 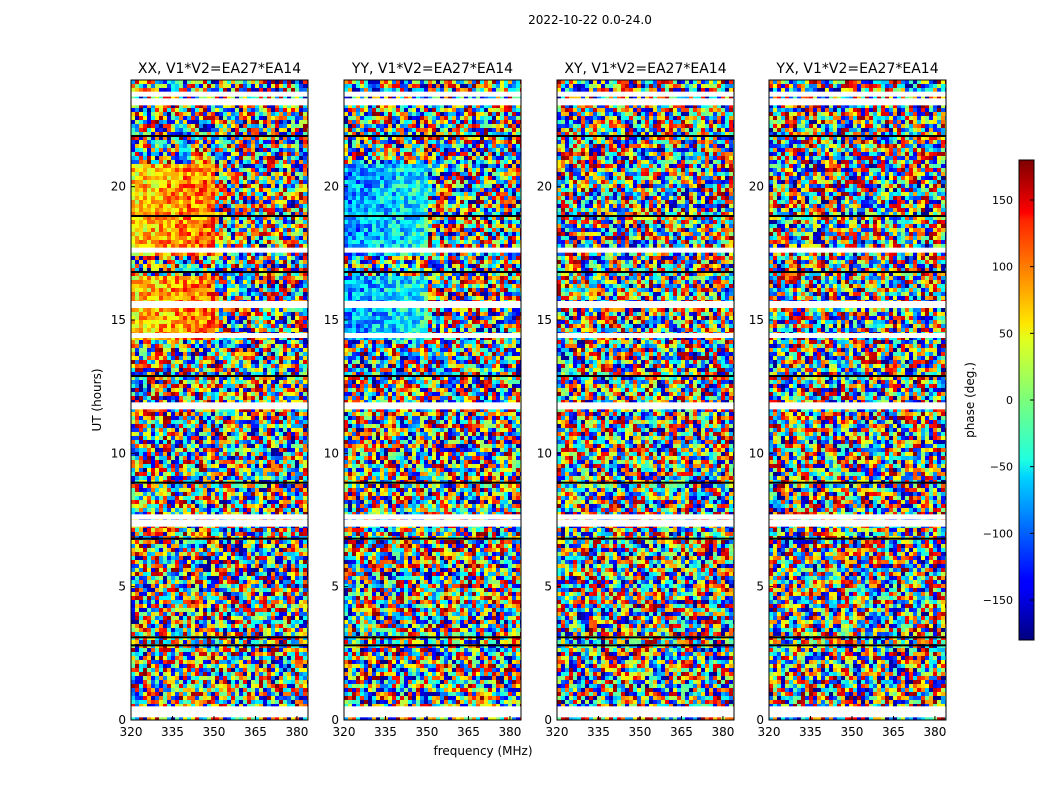 I want to click on y-tick-label: 10, so click(x=331, y=453).